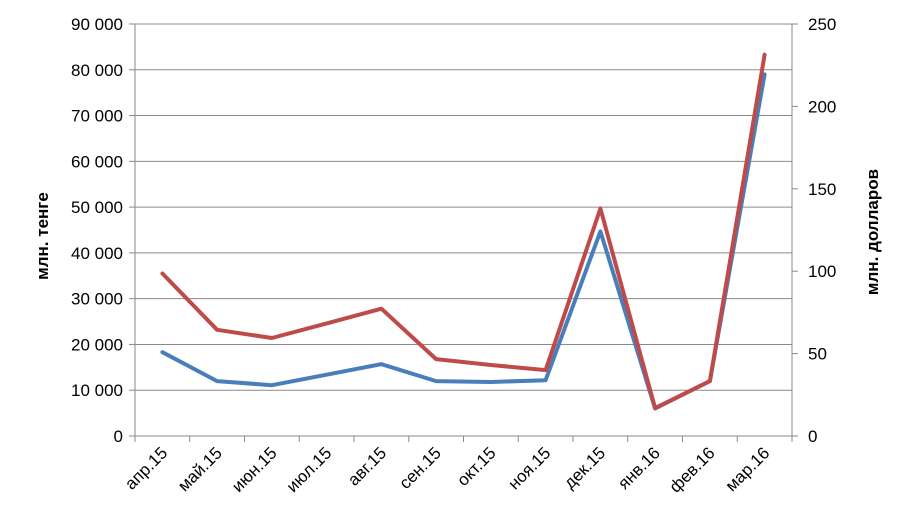  What do you see at coordinates (476, 466) in the screenshot?
I see `x-tick-label: окт.15` at bounding box center [476, 466].